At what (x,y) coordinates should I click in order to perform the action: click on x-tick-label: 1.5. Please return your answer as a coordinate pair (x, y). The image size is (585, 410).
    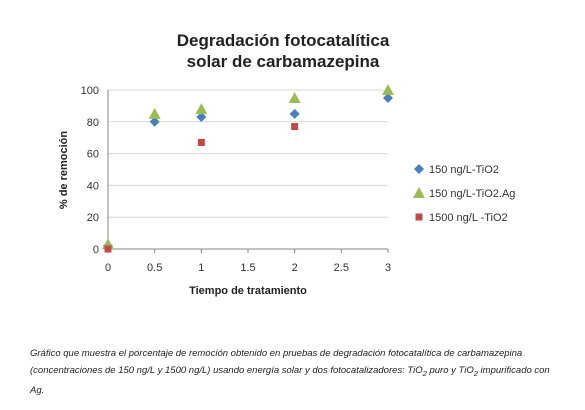
    Looking at the image, I should click on (247, 268).